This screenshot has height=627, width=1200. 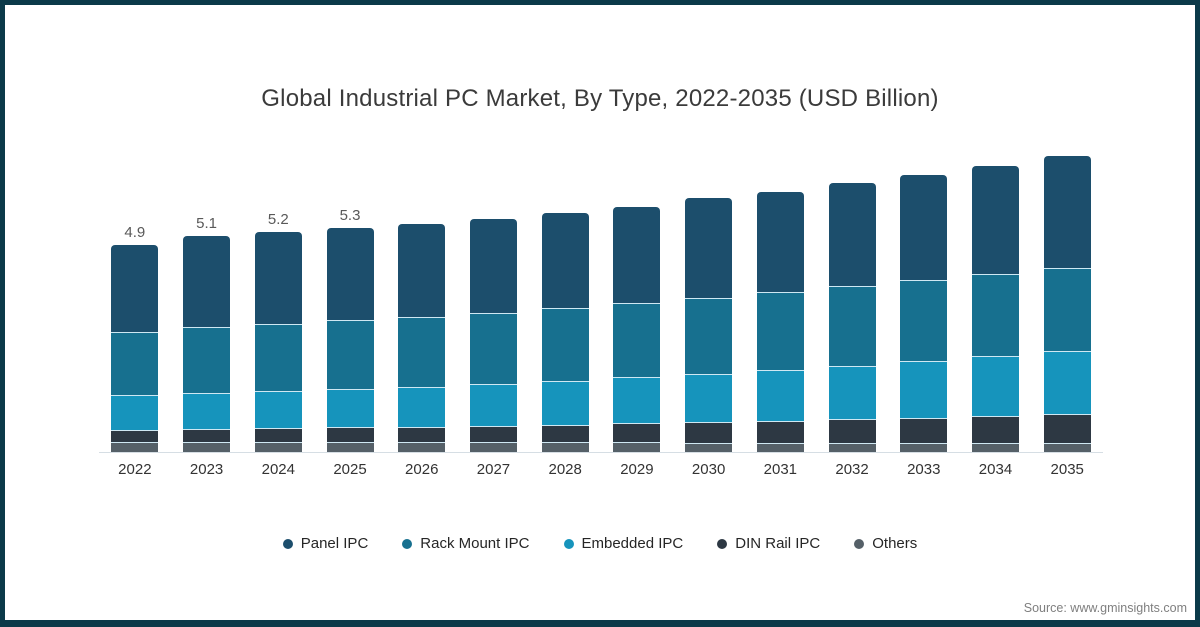 What do you see at coordinates (637, 469) in the screenshot?
I see `x-axis-label: 2029` at bounding box center [637, 469].